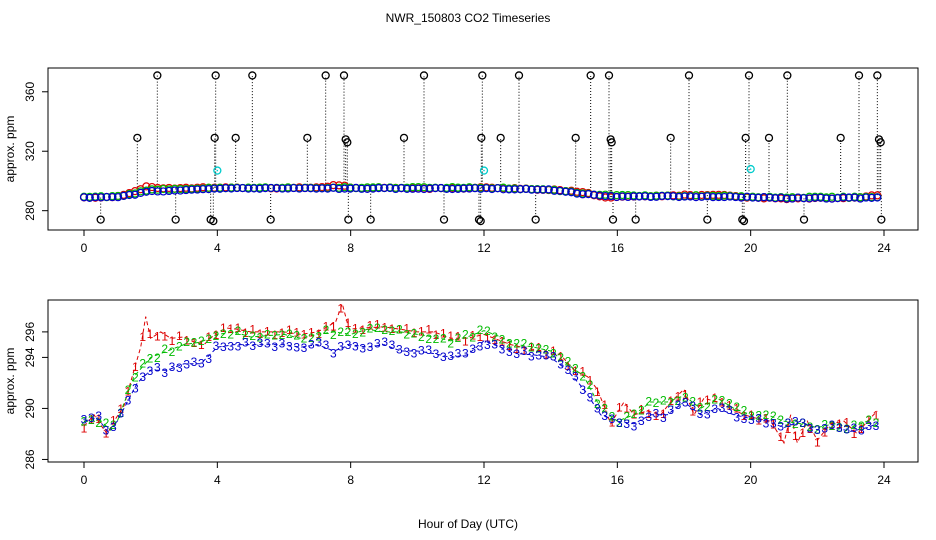  I want to click on x-tick-label: 4, so click(217, 248).